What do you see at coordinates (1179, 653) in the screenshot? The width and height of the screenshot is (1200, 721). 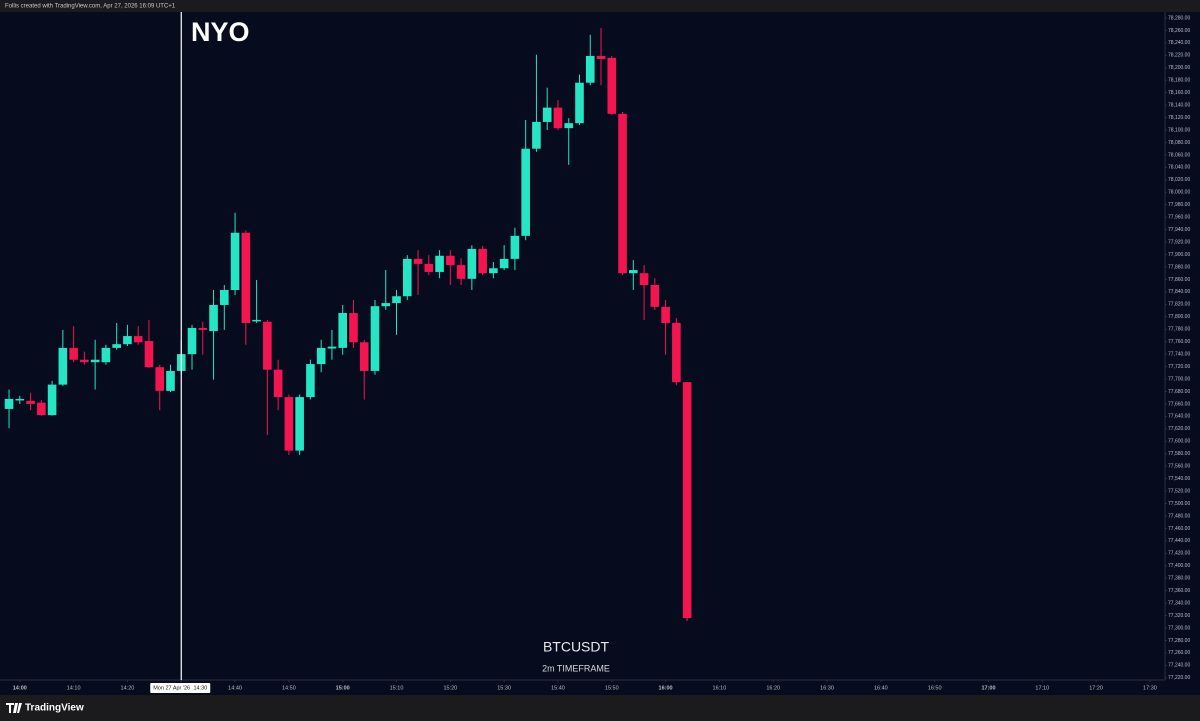 I see `y-tick-label: 77,260.00` at bounding box center [1179, 653].